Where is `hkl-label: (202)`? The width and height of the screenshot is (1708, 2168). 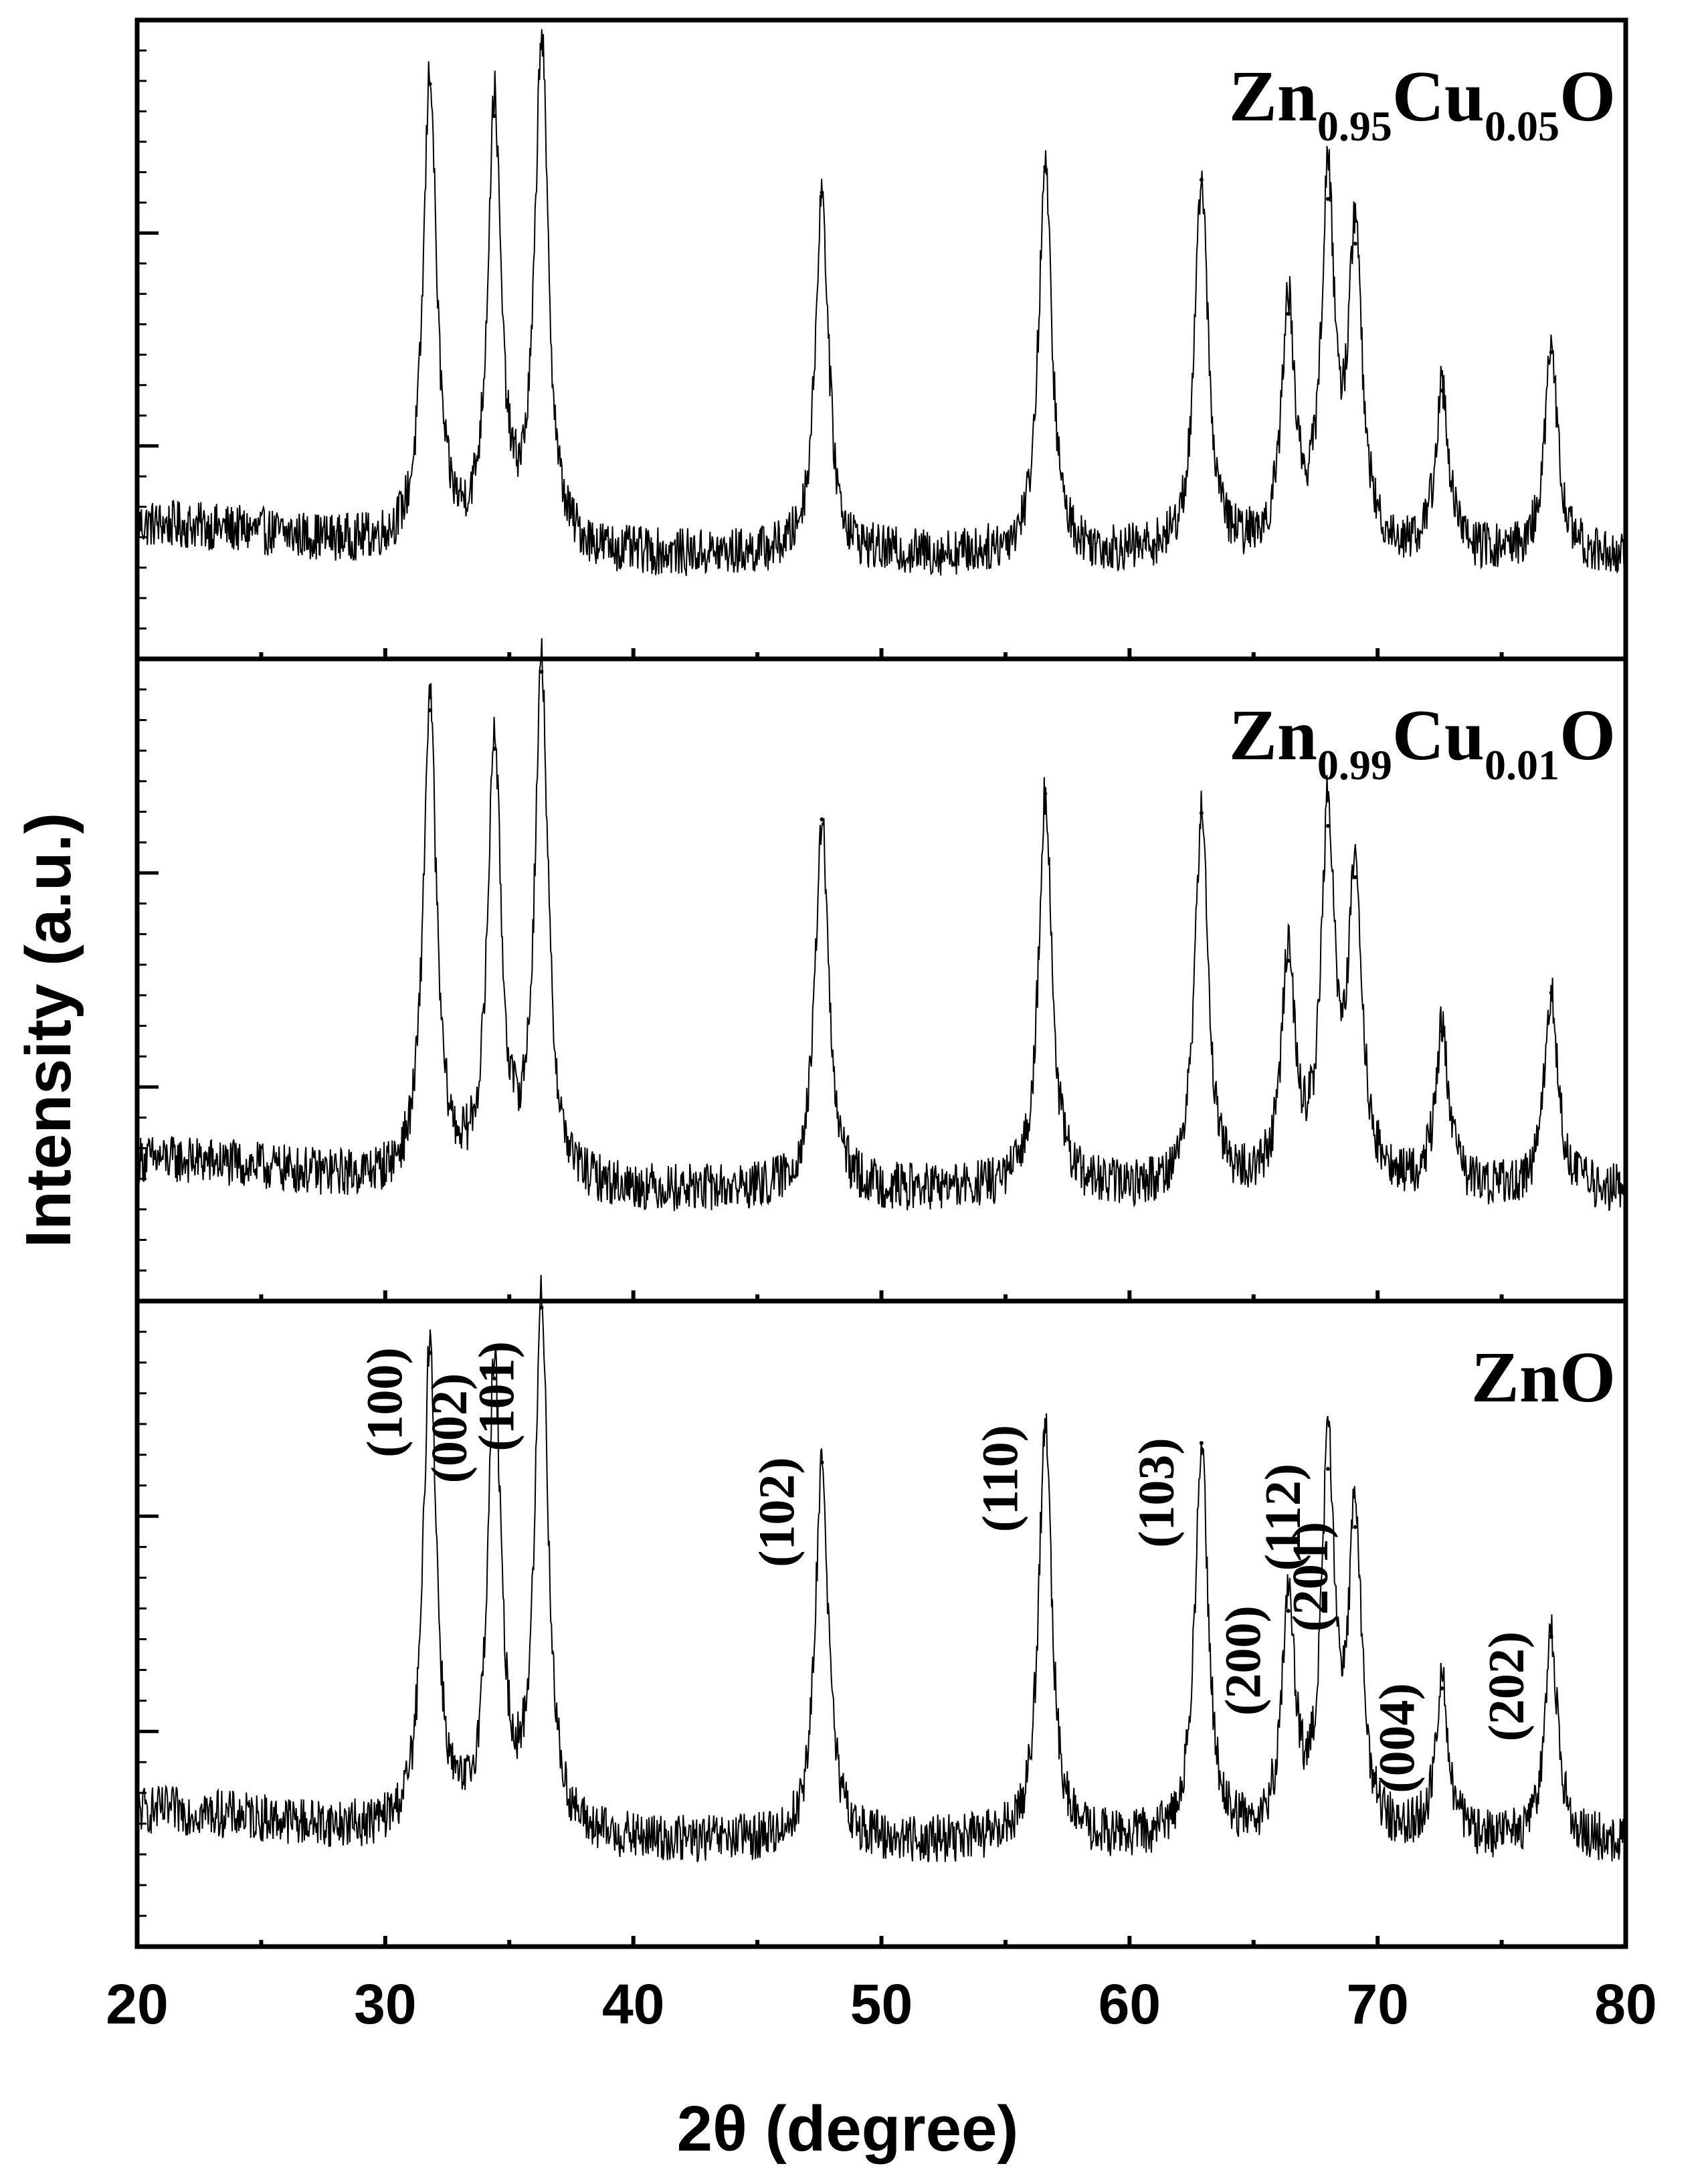
hkl-label: (202) is located at coordinates (1507, 1687).